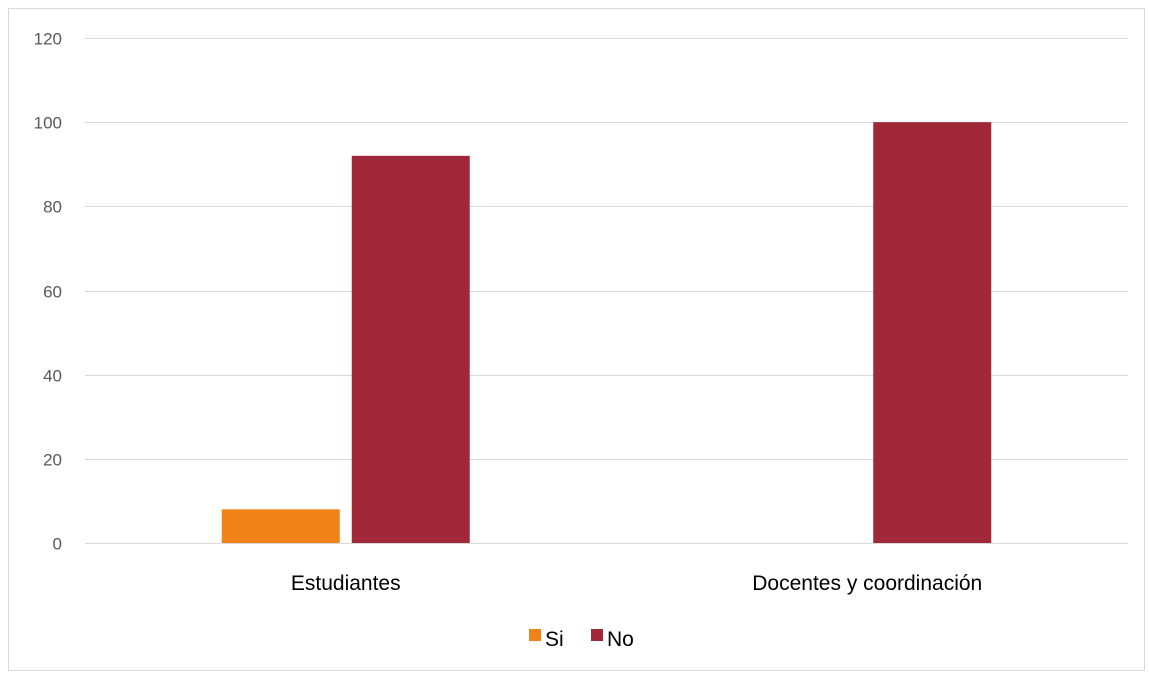  Describe the element at coordinates (48, 123) in the screenshot. I see `y-tick-label-100: 100` at that location.